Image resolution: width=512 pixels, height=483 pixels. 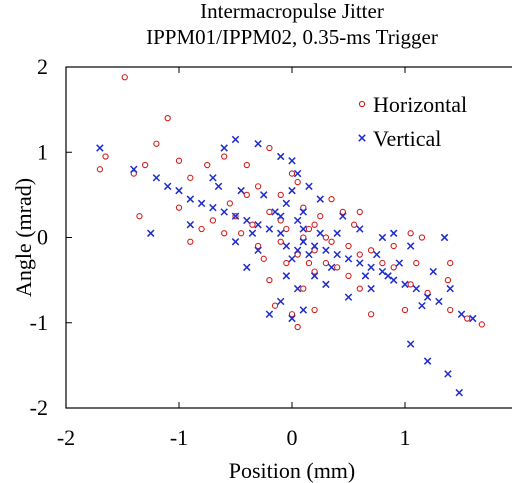 I want to click on y-axis-label: Angle (mrad), so click(x=23, y=237).